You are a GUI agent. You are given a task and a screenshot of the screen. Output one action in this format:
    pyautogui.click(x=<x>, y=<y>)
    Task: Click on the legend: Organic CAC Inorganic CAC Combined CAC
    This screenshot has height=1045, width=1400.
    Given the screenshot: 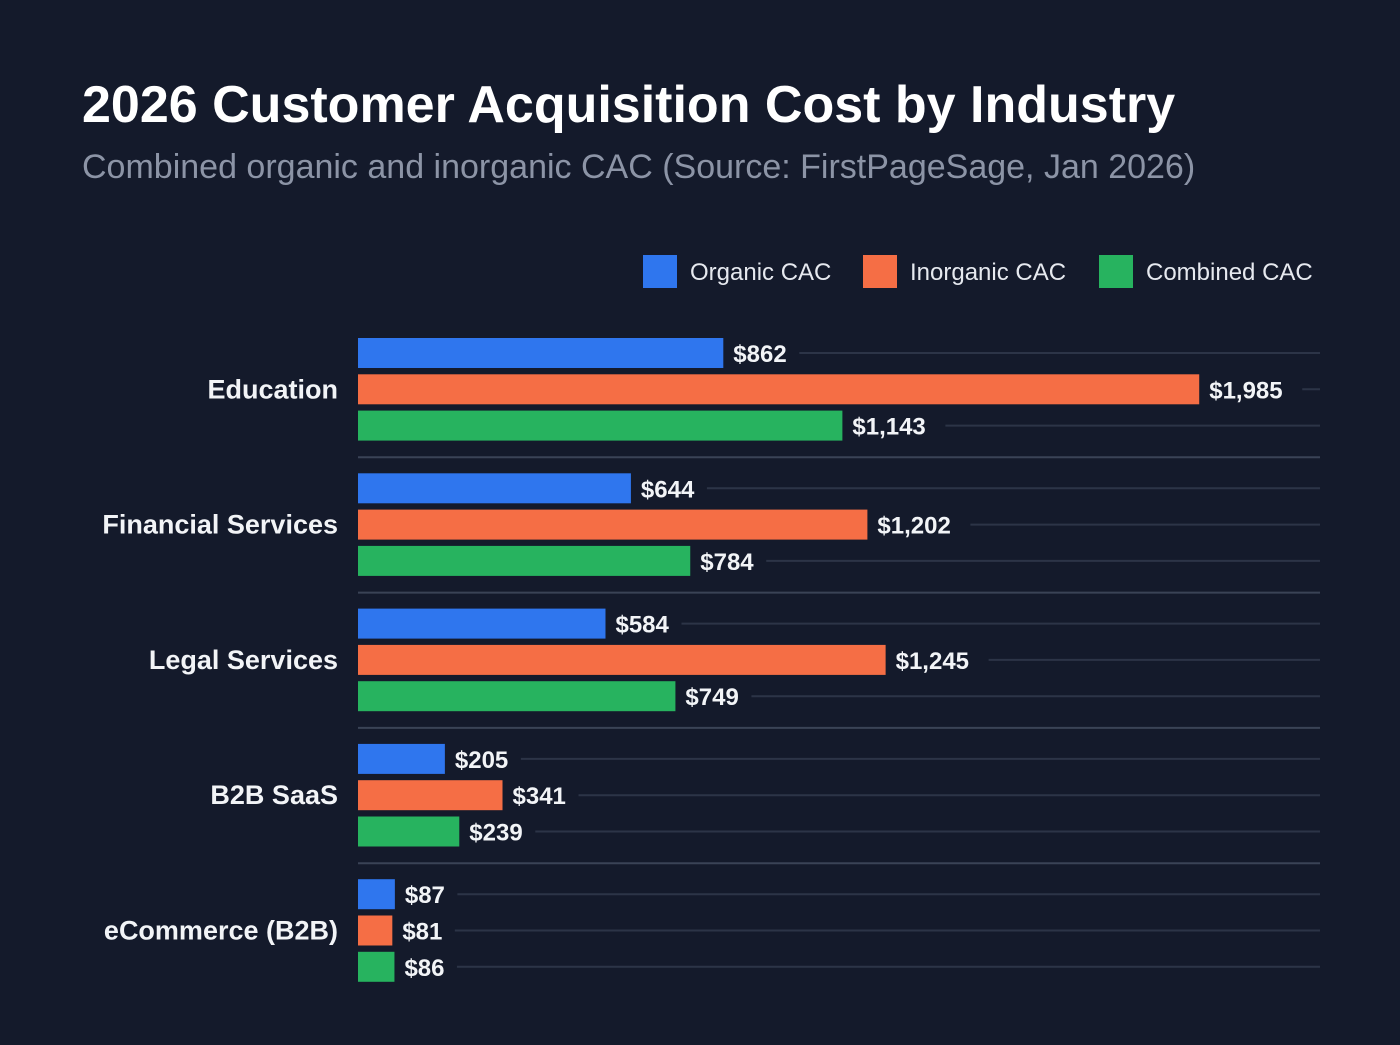 What is the action you would take?
    pyautogui.click(x=978, y=271)
    